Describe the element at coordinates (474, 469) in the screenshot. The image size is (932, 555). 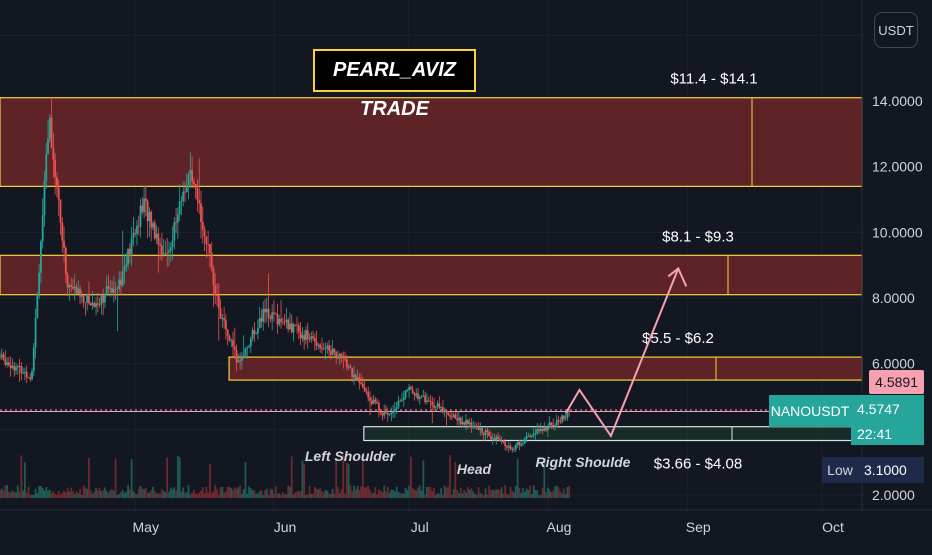
I see `pattern-label: Head` at that location.